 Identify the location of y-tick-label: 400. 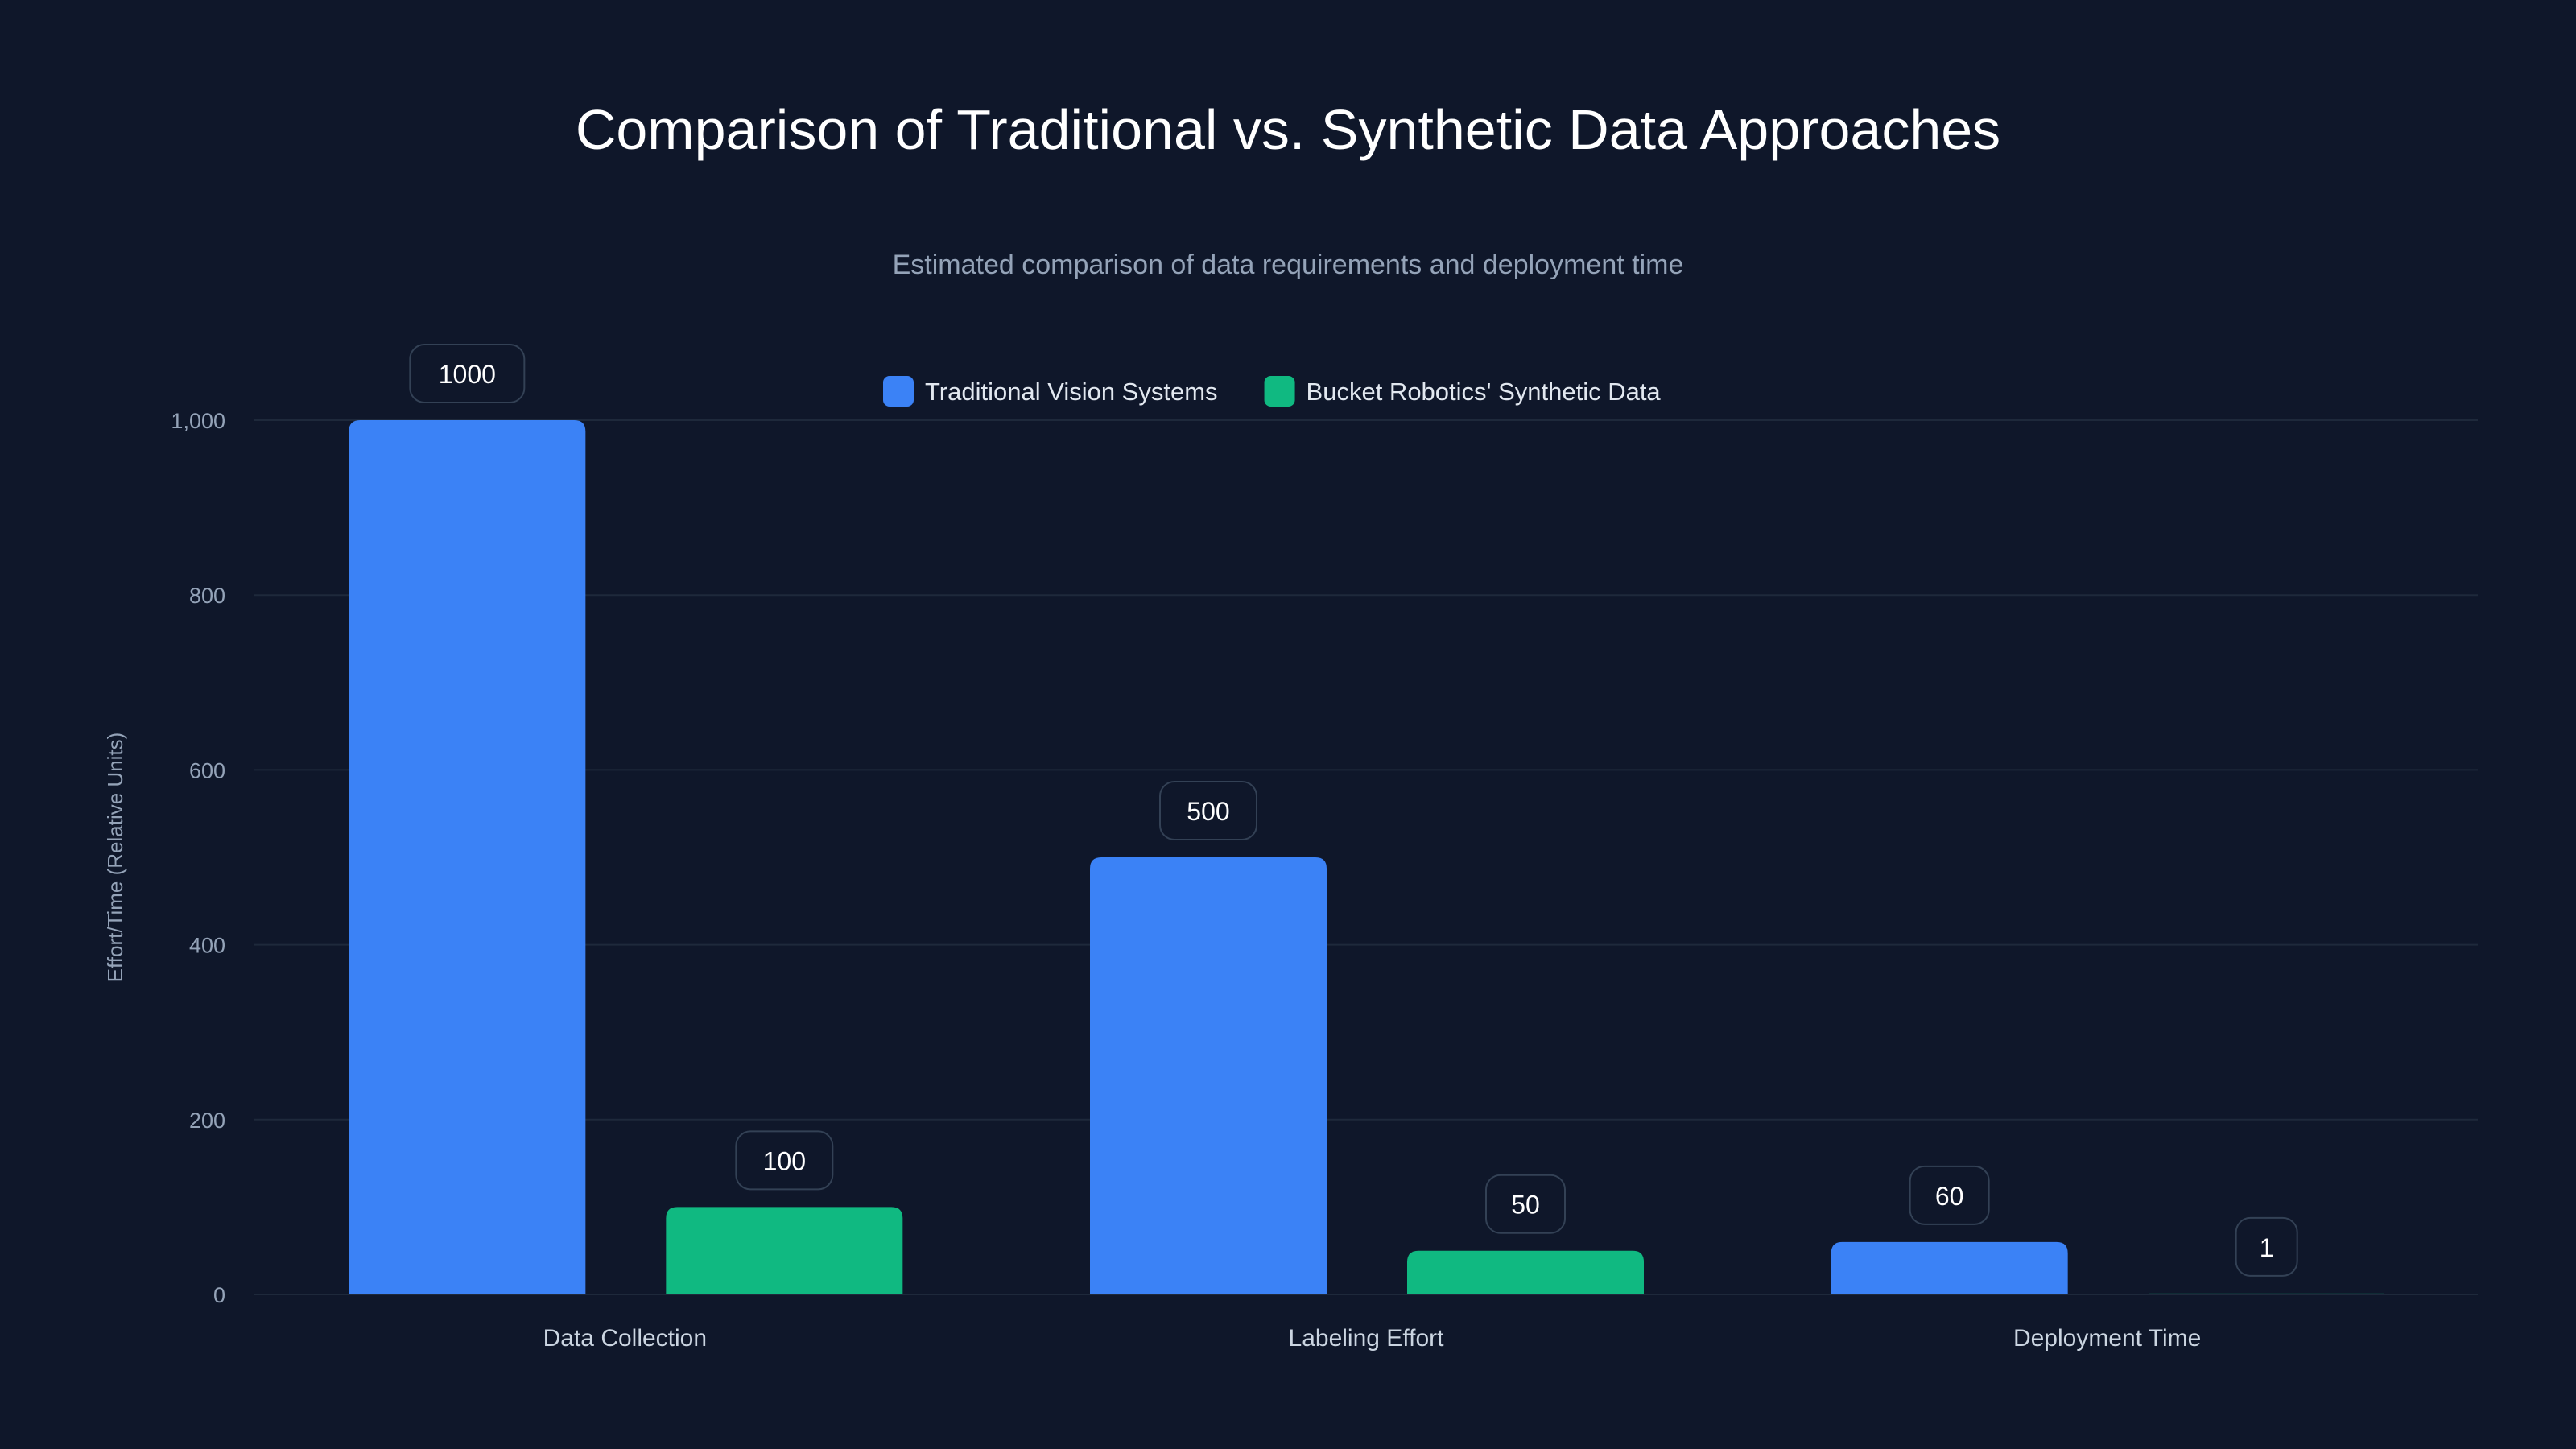
(207, 946).